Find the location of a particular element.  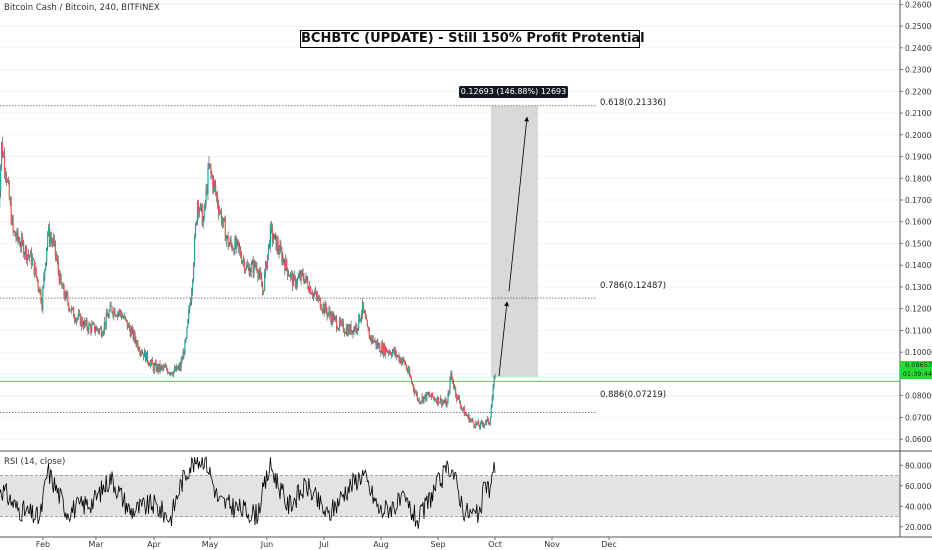

y-tick-label: 0.06000 is located at coordinates (918, 439).